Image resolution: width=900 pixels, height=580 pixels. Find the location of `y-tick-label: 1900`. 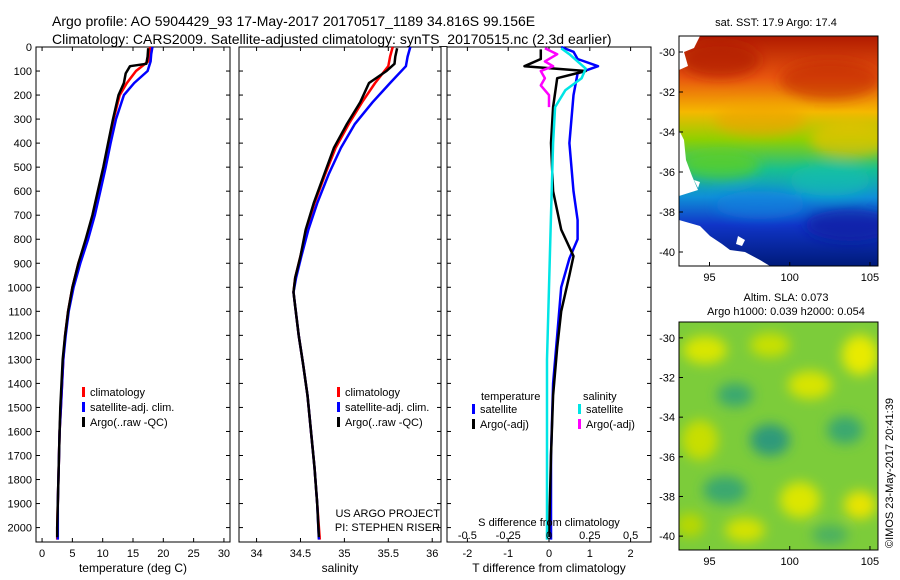

y-tick-label: 1900 is located at coordinates (20, 505).